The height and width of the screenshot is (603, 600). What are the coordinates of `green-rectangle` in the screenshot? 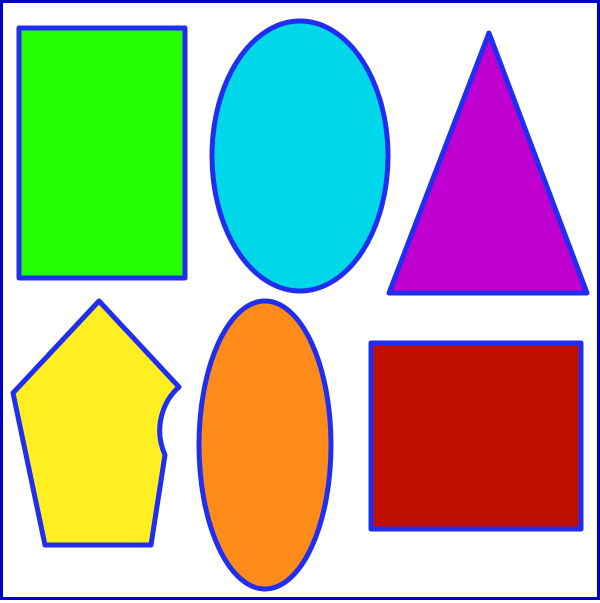 It's located at (102, 153).